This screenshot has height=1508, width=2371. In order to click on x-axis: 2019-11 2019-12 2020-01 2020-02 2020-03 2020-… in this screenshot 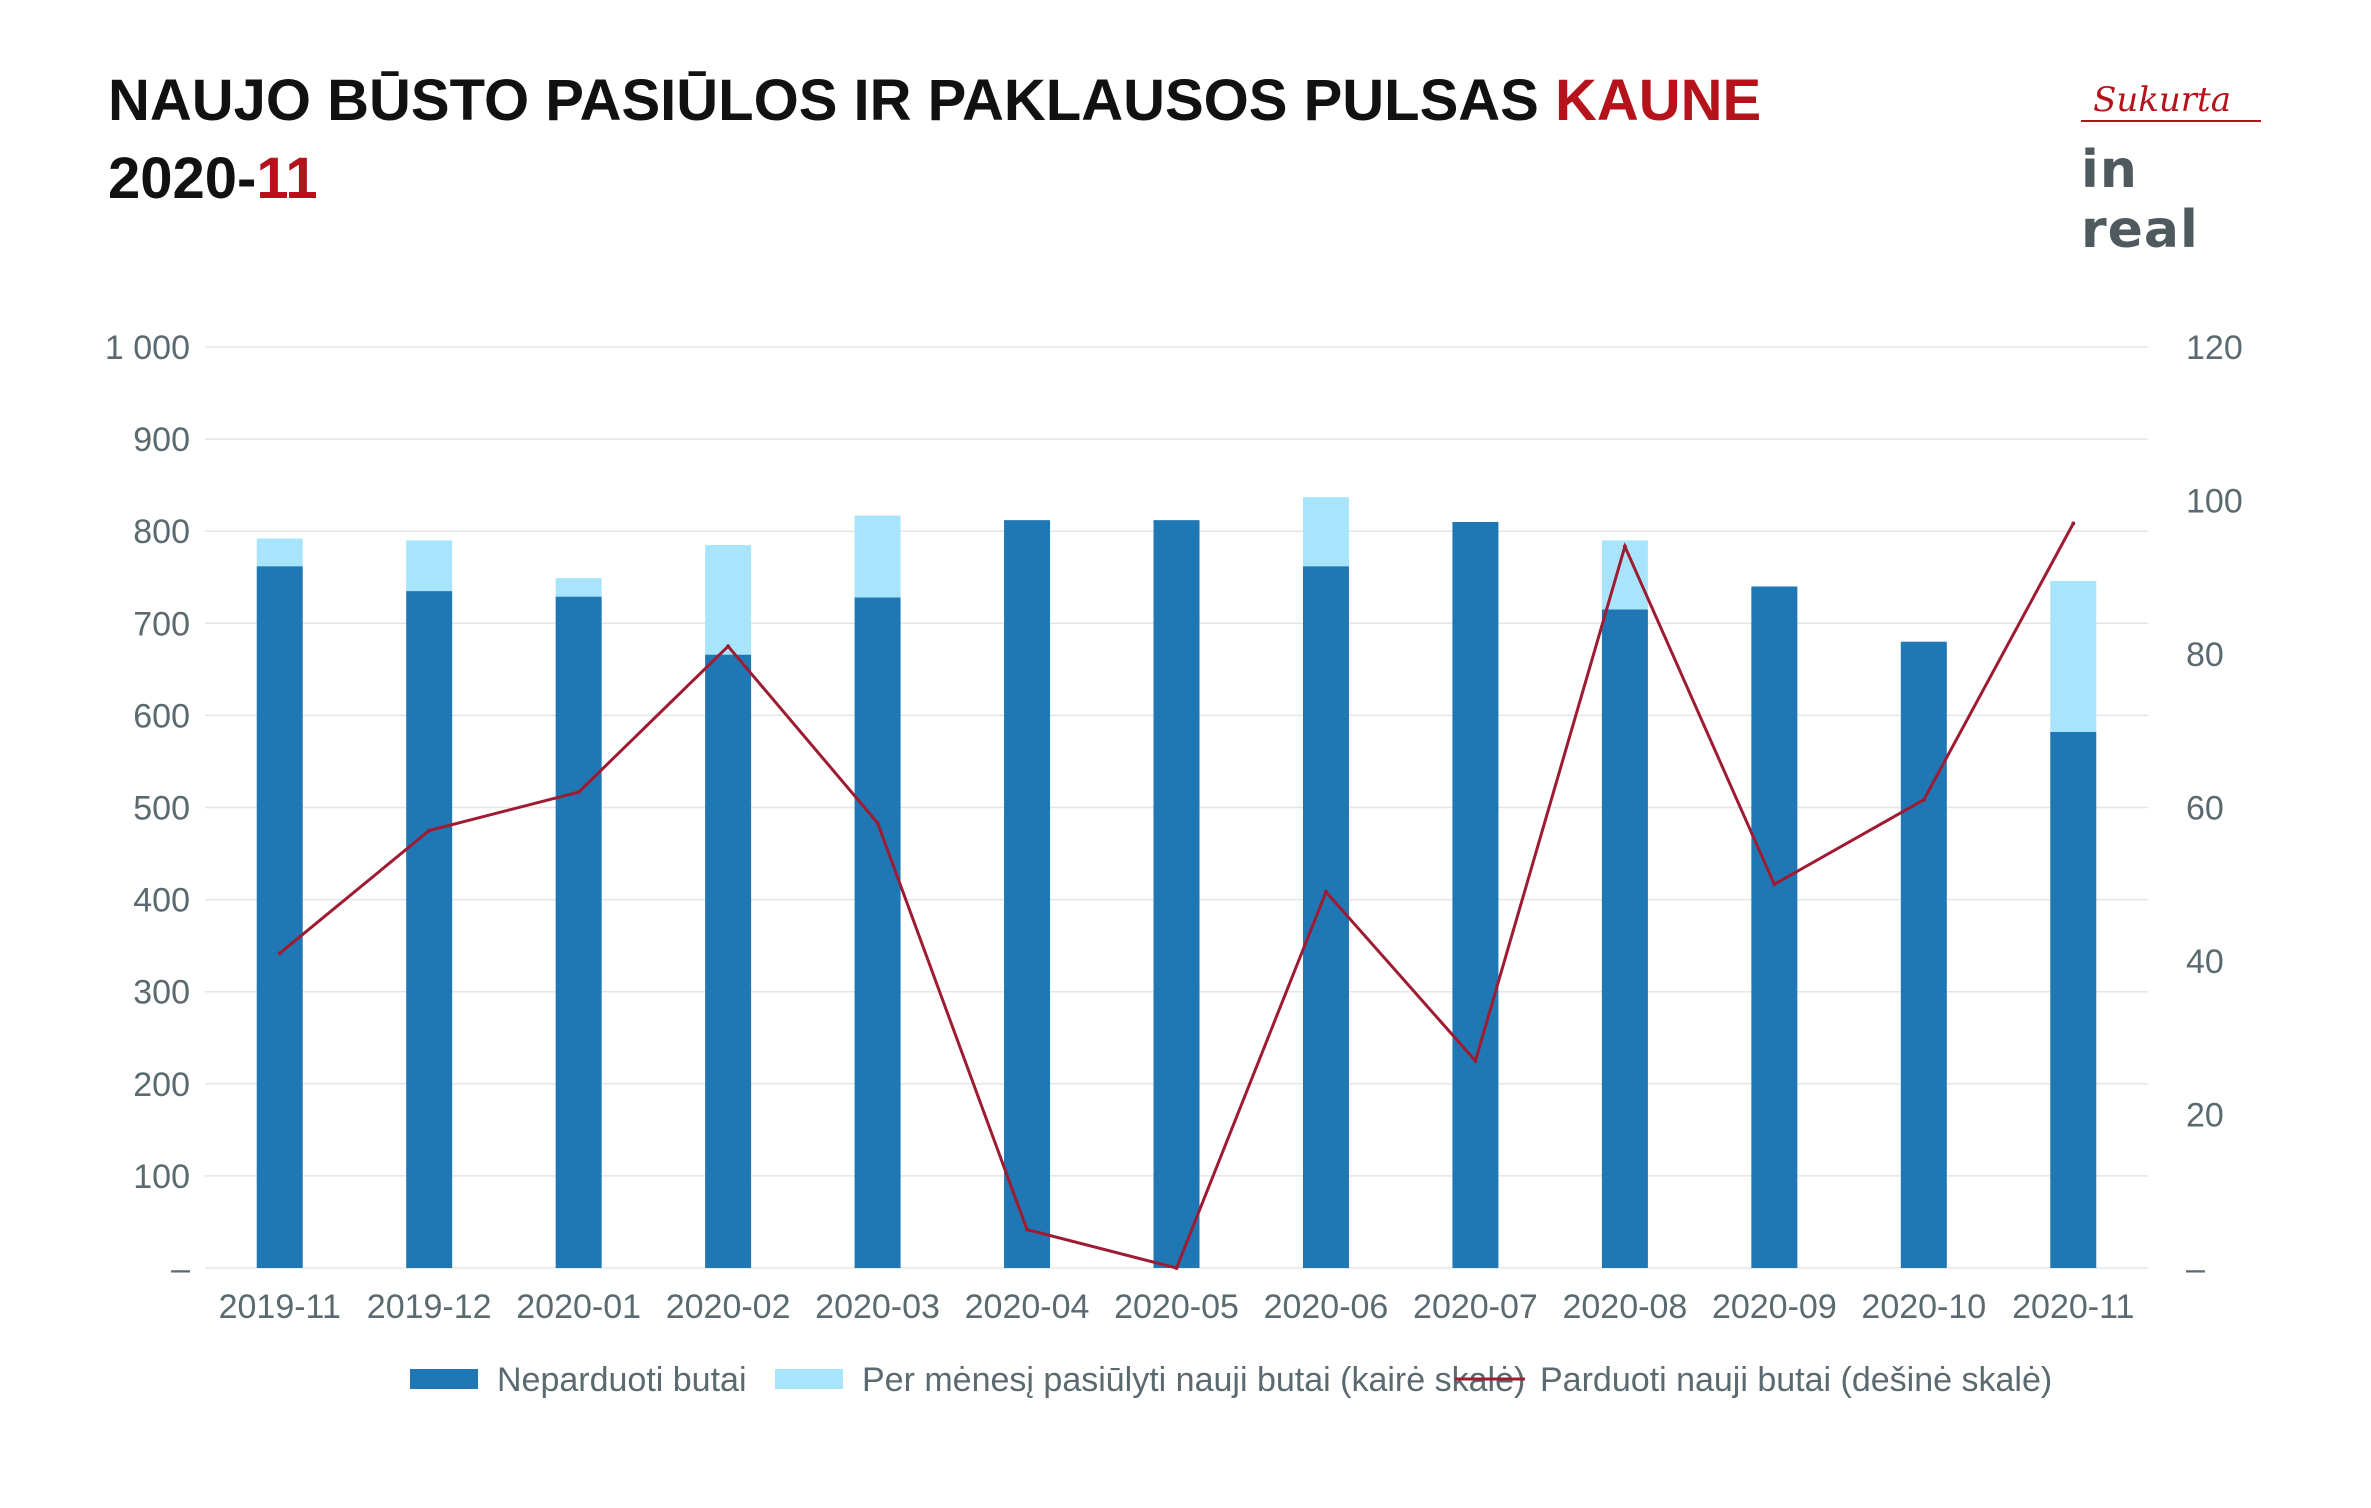, I will do `click(1177, 1307)`.